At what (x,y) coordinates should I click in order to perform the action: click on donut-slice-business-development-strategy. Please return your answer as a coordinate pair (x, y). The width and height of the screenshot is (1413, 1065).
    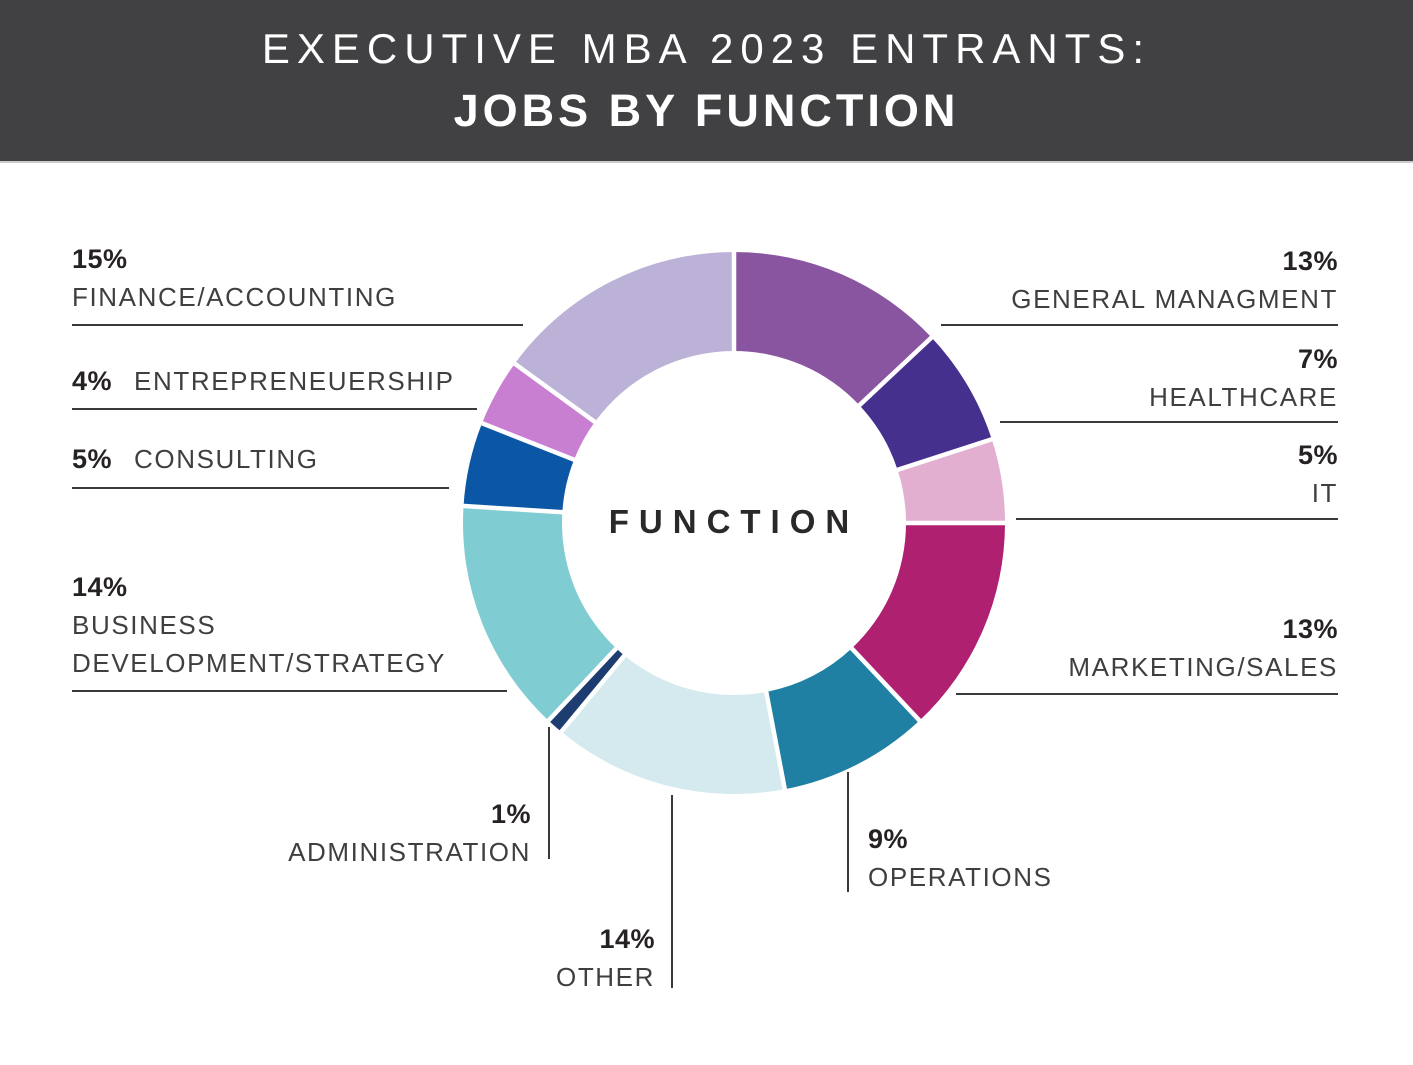
    Looking at the image, I should click on (539, 613).